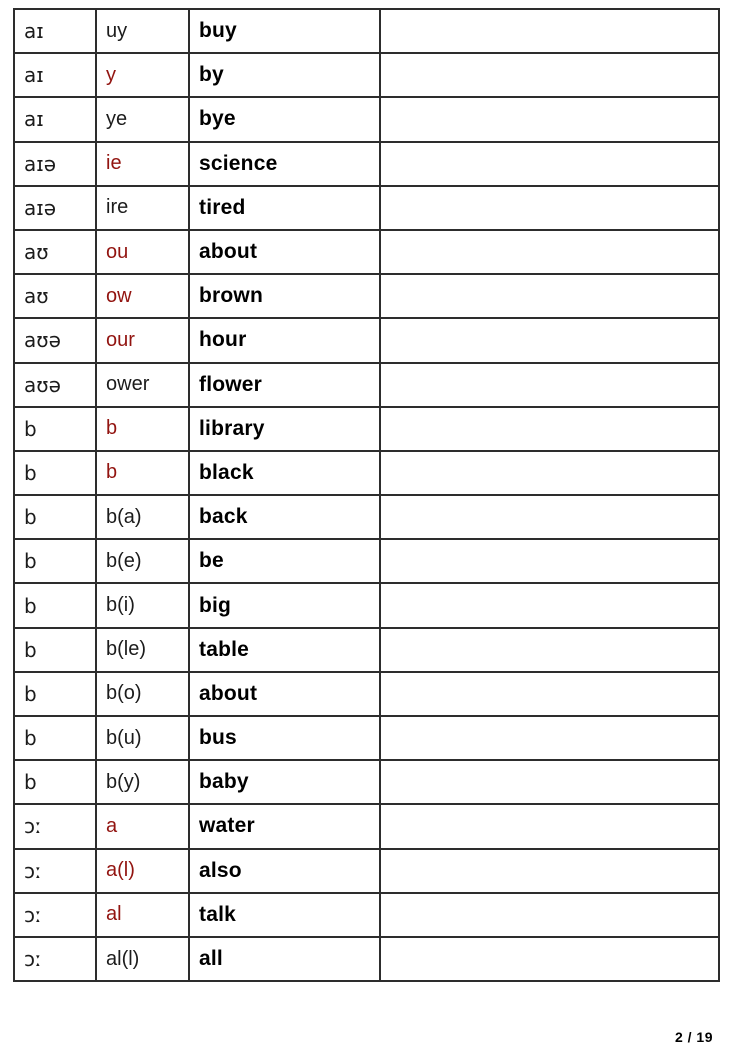  What do you see at coordinates (142, 694) in the screenshot?
I see `spelling-cell: b(o)` at bounding box center [142, 694].